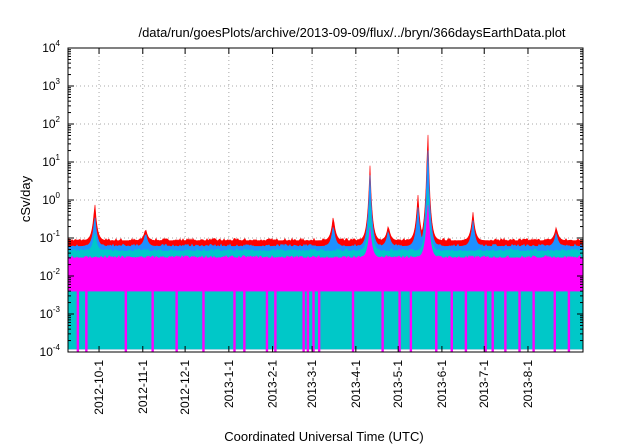 The height and width of the screenshot is (448, 640). I want to click on x-tick-label: 2013-2-1, so click(273, 384).